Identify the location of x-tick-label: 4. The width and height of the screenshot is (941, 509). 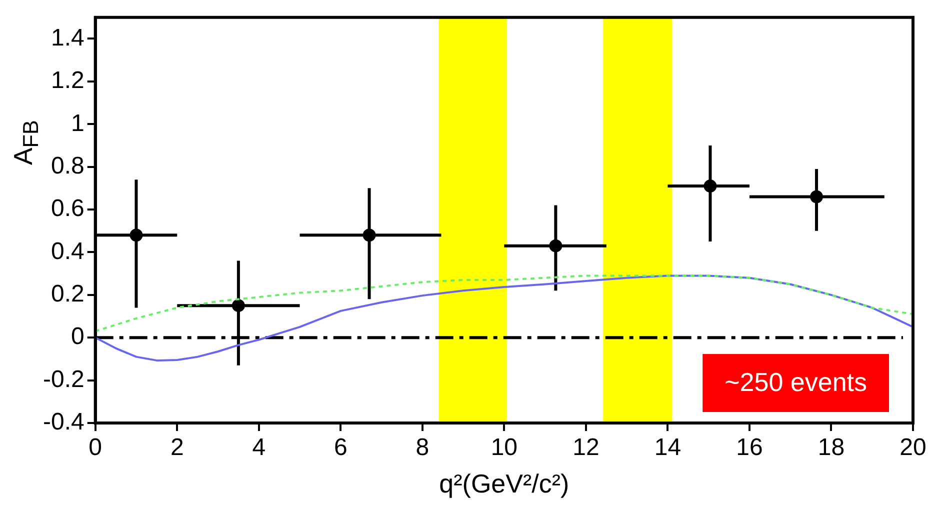
(259, 448).